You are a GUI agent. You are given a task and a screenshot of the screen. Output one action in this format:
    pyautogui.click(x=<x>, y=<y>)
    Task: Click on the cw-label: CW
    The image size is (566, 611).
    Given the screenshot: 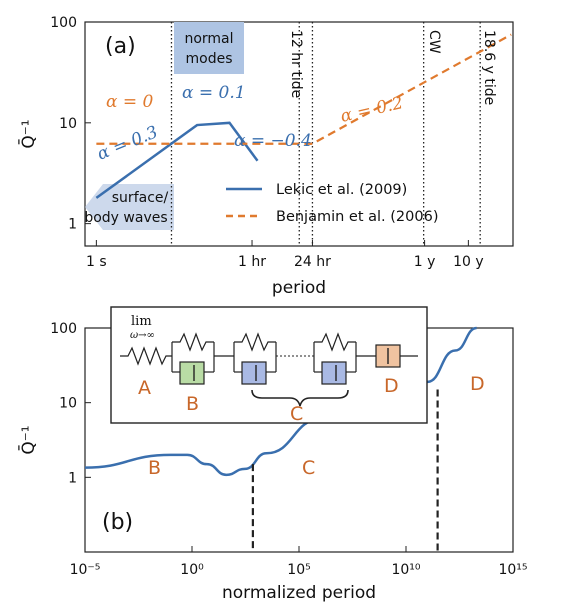 What is the action you would take?
    pyautogui.click(x=434, y=42)
    